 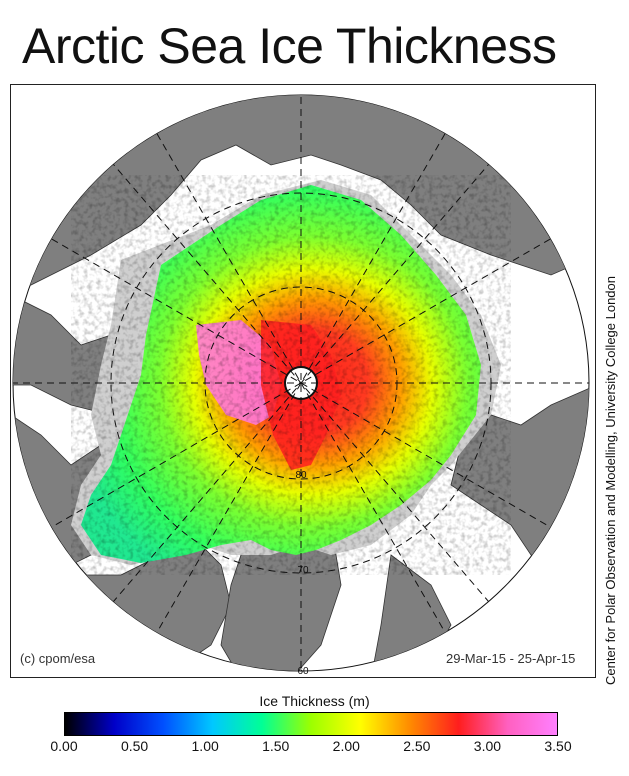 What do you see at coordinates (276, 746) in the screenshot?
I see `colorbar-tick-label: 1.50` at bounding box center [276, 746].